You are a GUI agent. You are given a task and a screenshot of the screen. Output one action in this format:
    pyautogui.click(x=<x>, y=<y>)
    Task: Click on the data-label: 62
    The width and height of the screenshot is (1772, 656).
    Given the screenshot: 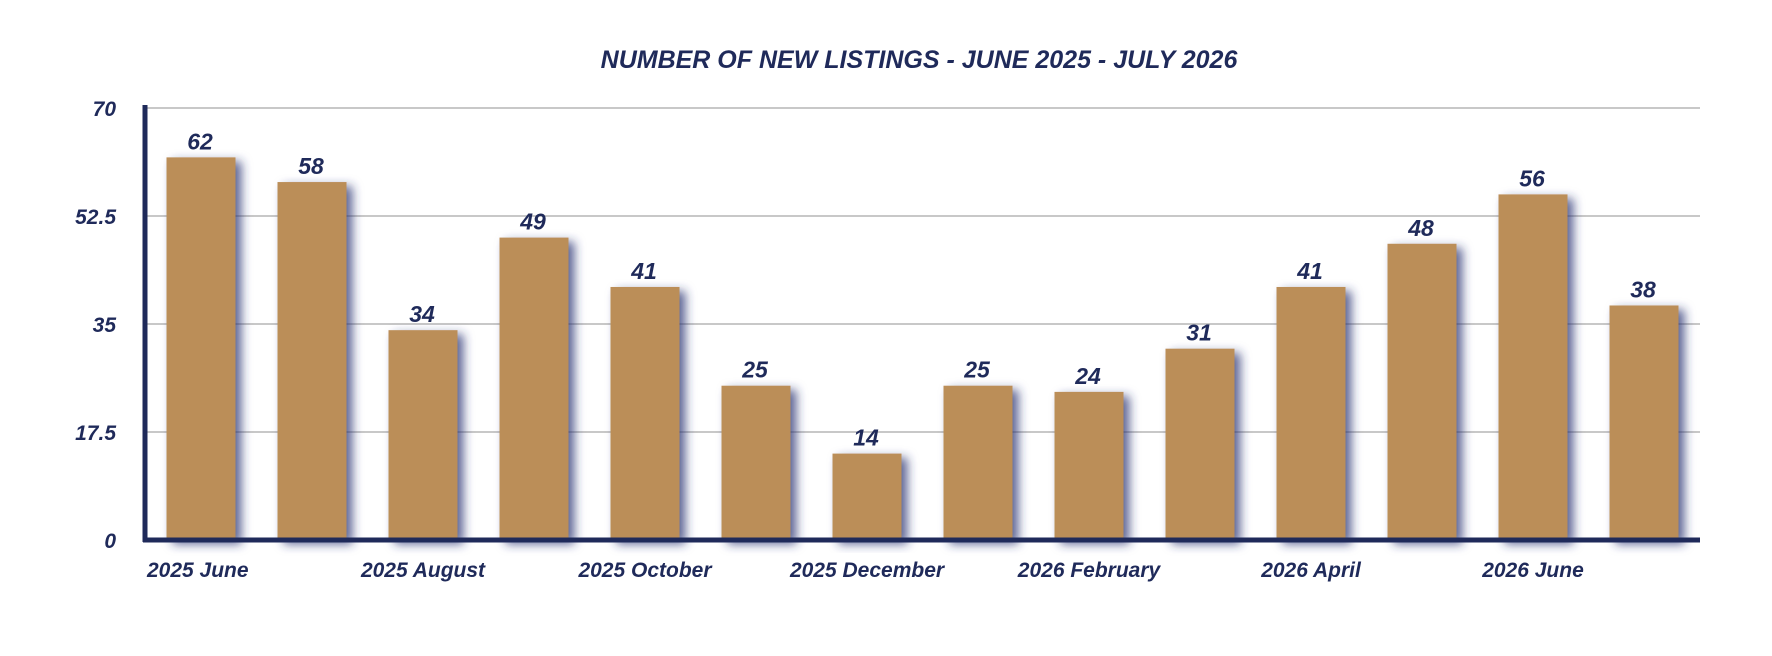 What is the action you would take?
    pyautogui.click(x=200, y=141)
    